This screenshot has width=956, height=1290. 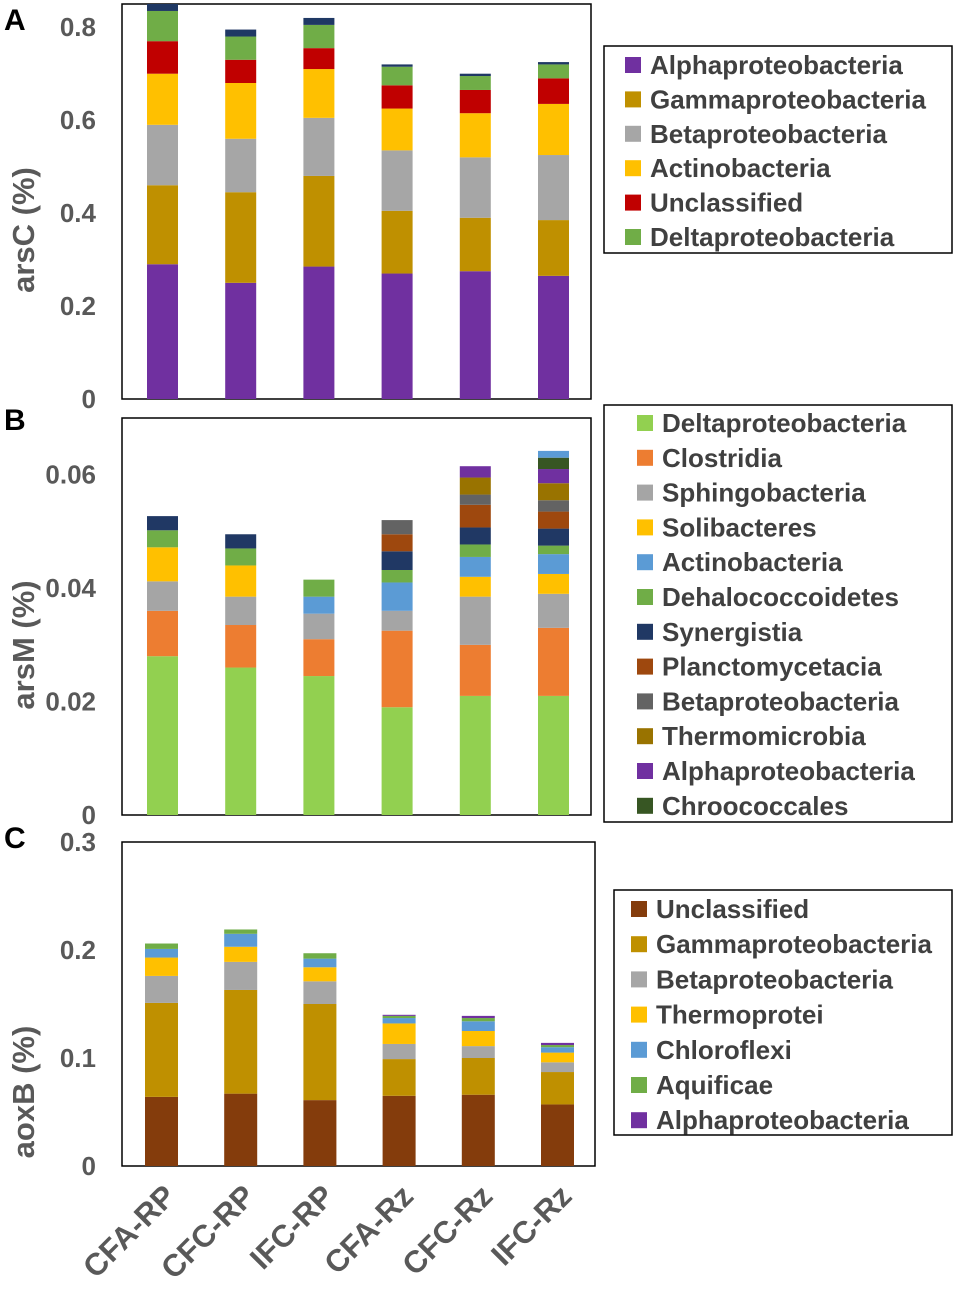 I want to click on bar-segment-cfc-rp-synergistia, so click(x=241, y=541).